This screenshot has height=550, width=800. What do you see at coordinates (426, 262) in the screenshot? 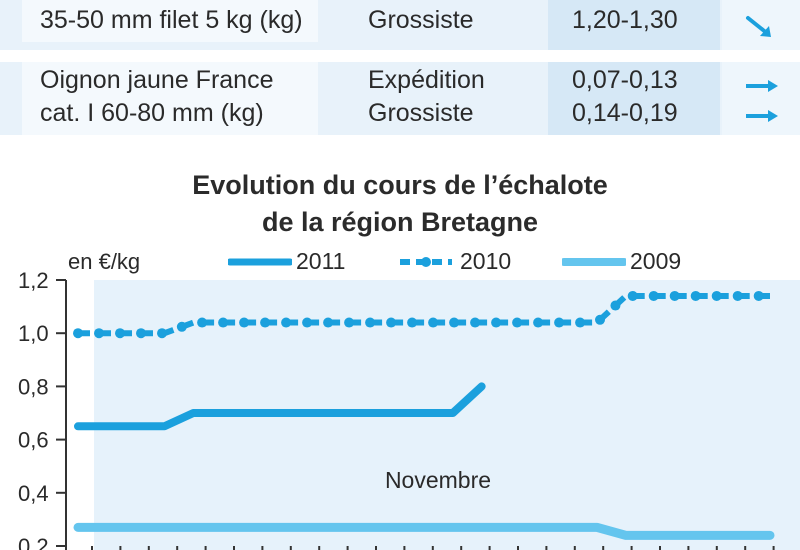
I see `legend-swatch-2010` at bounding box center [426, 262].